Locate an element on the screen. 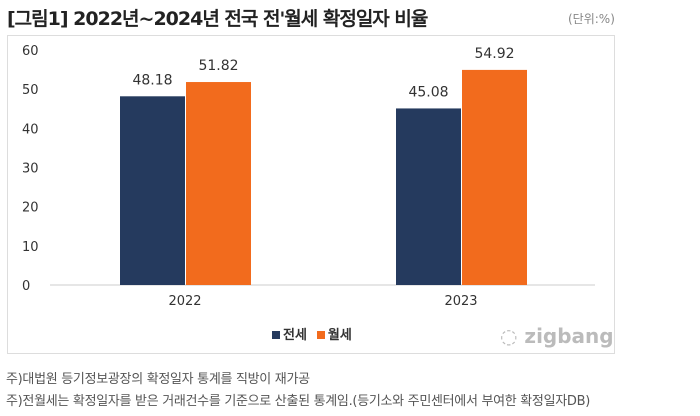  x-tick-label: 2022 is located at coordinates (184, 301).